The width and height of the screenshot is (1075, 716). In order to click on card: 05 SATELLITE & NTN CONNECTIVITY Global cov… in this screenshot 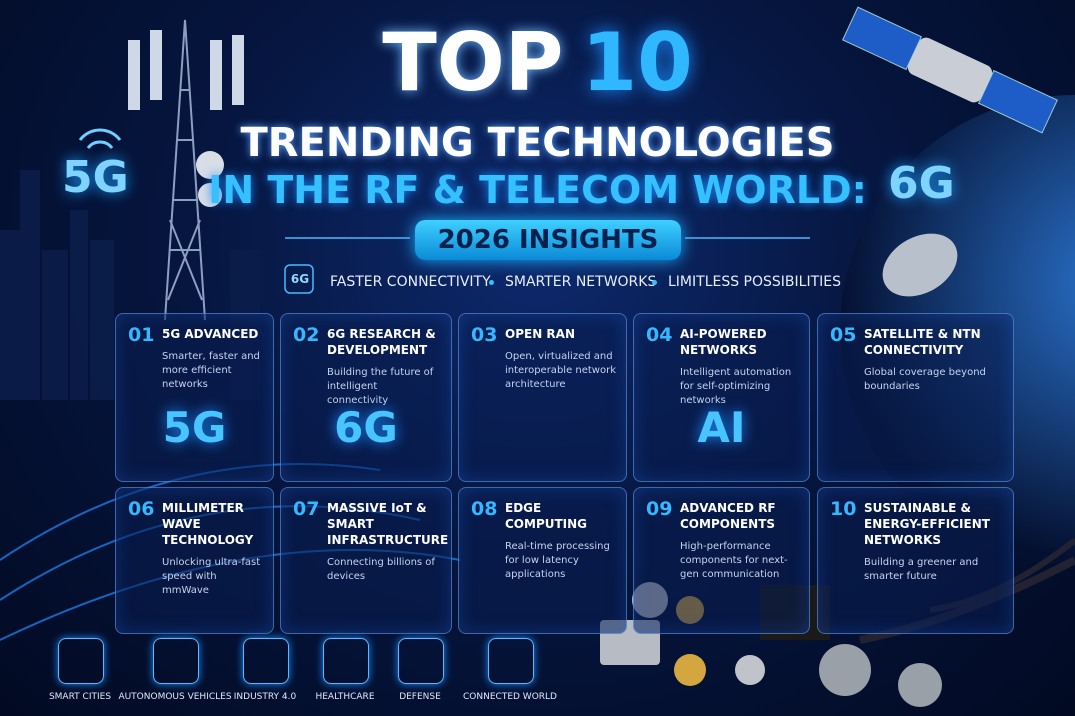, I will do `click(915, 397)`.